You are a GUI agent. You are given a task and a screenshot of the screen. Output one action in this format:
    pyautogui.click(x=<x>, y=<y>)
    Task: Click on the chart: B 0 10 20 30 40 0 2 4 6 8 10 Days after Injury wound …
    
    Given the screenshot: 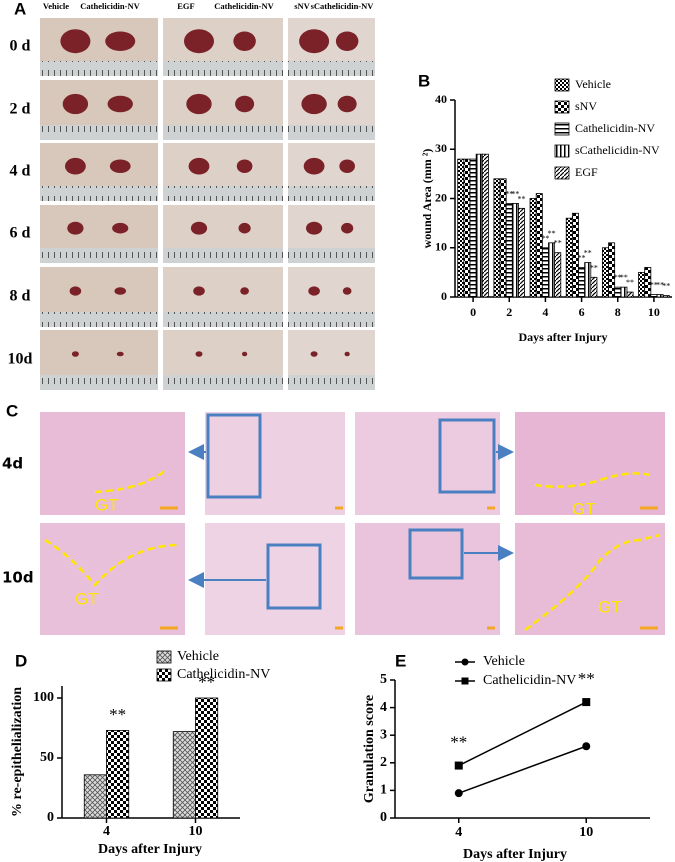 What is the action you would take?
    pyautogui.click(x=545, y=207)
    